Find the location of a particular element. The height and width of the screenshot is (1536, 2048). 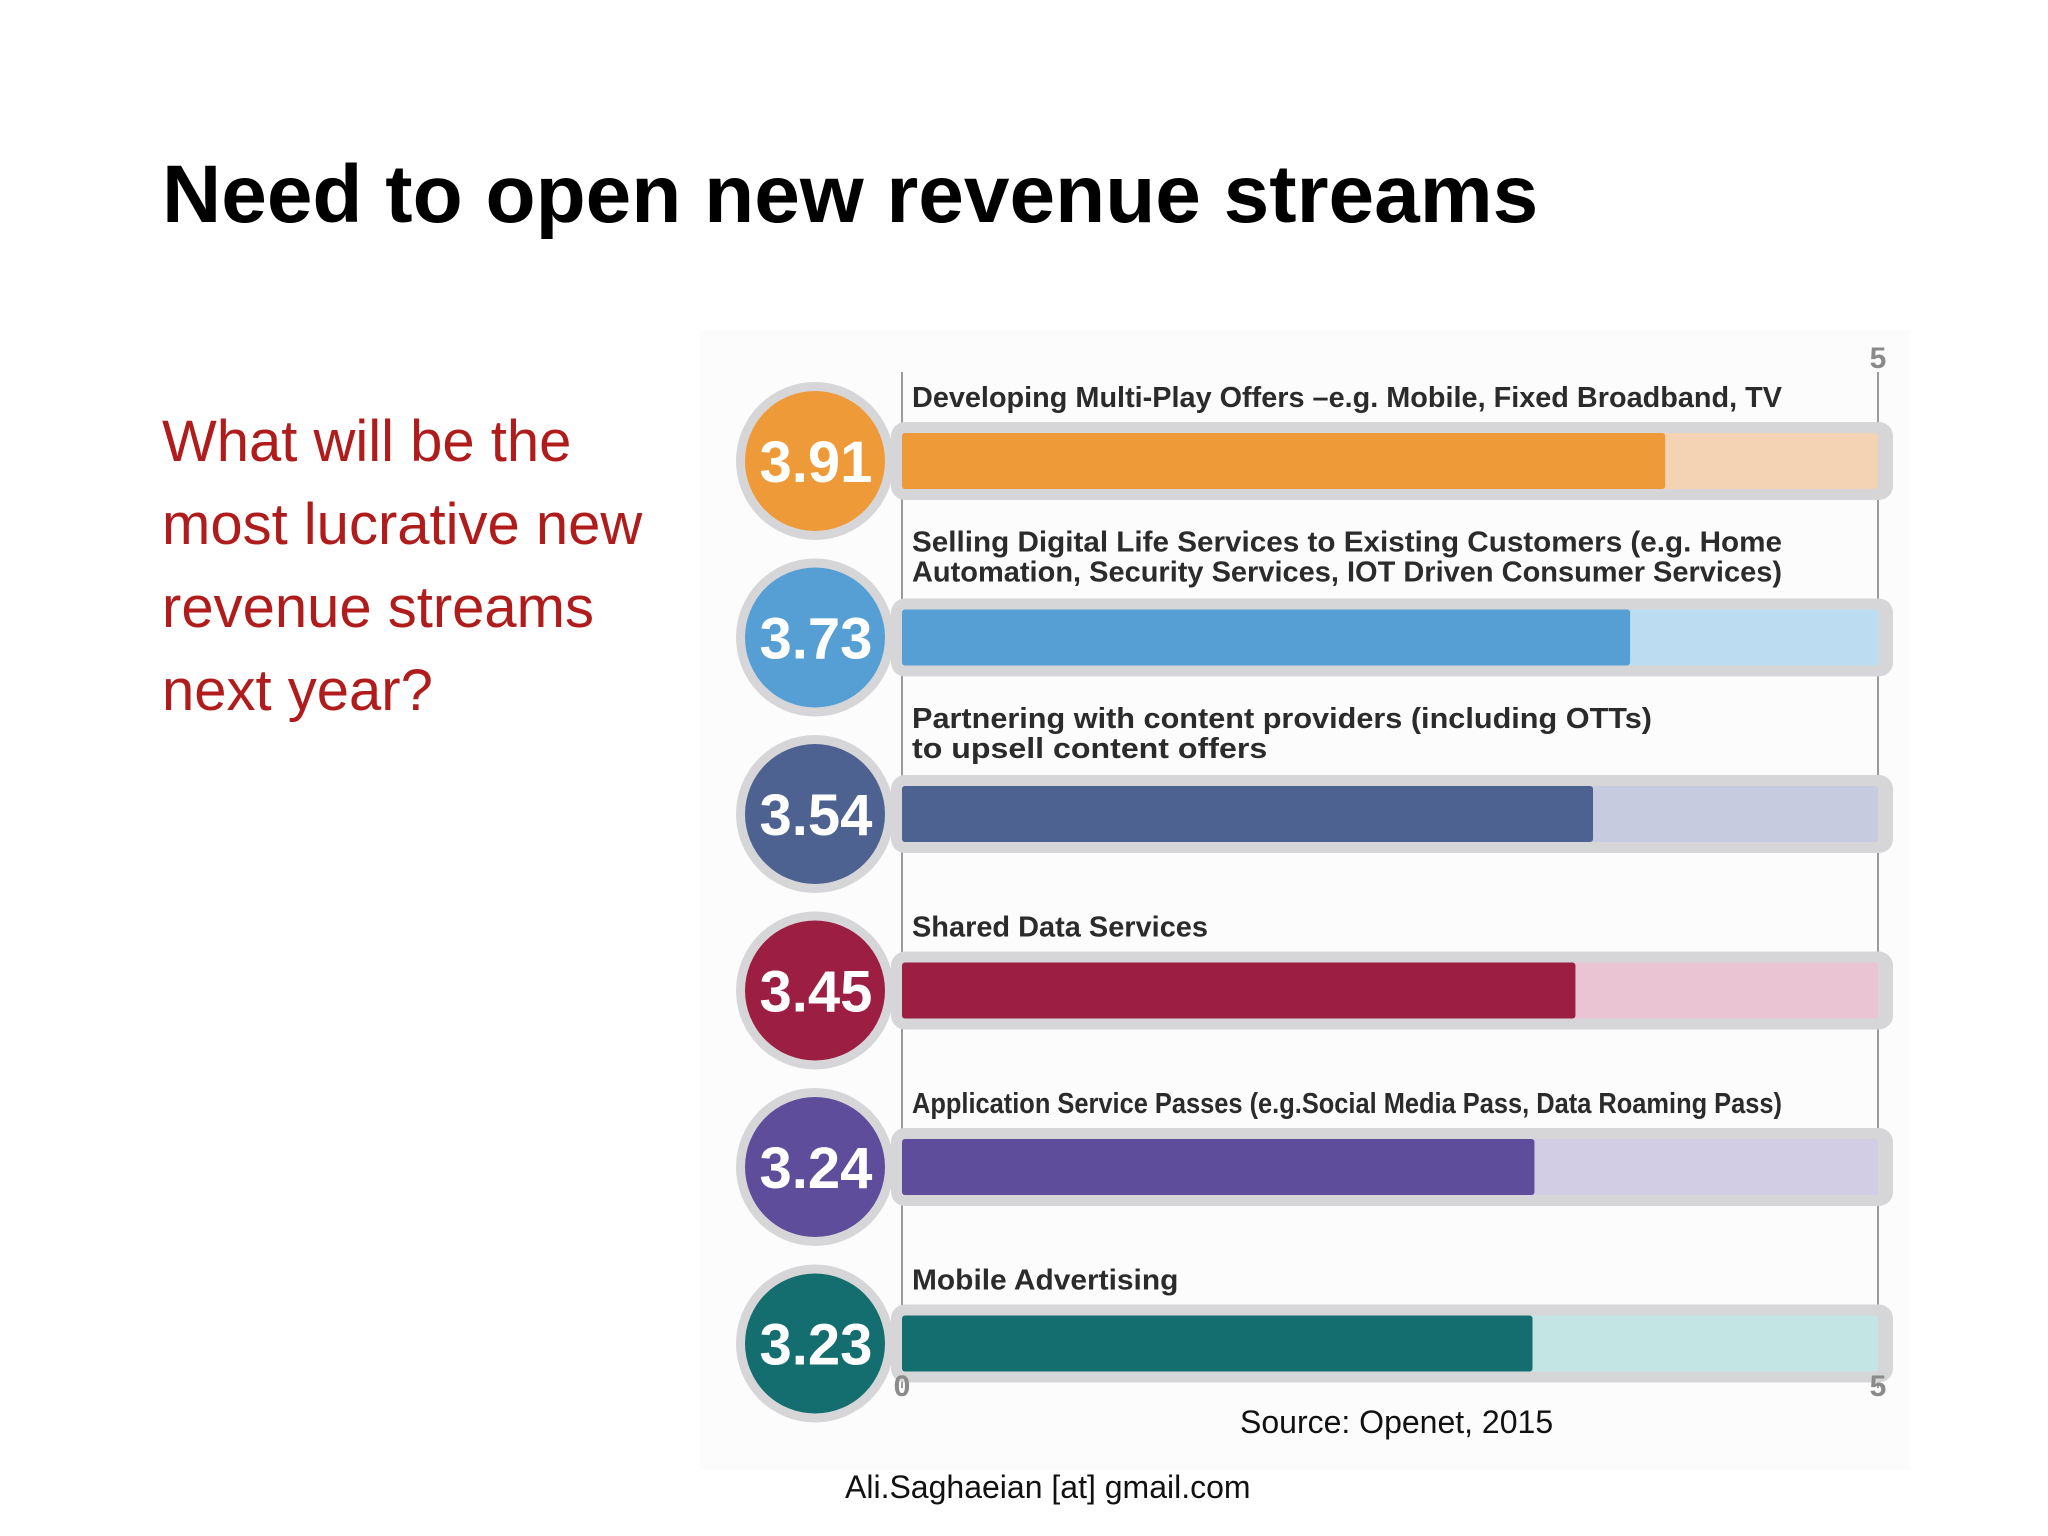

slide-title: Need to open new revenue streams is located at coordinates (850, 194).